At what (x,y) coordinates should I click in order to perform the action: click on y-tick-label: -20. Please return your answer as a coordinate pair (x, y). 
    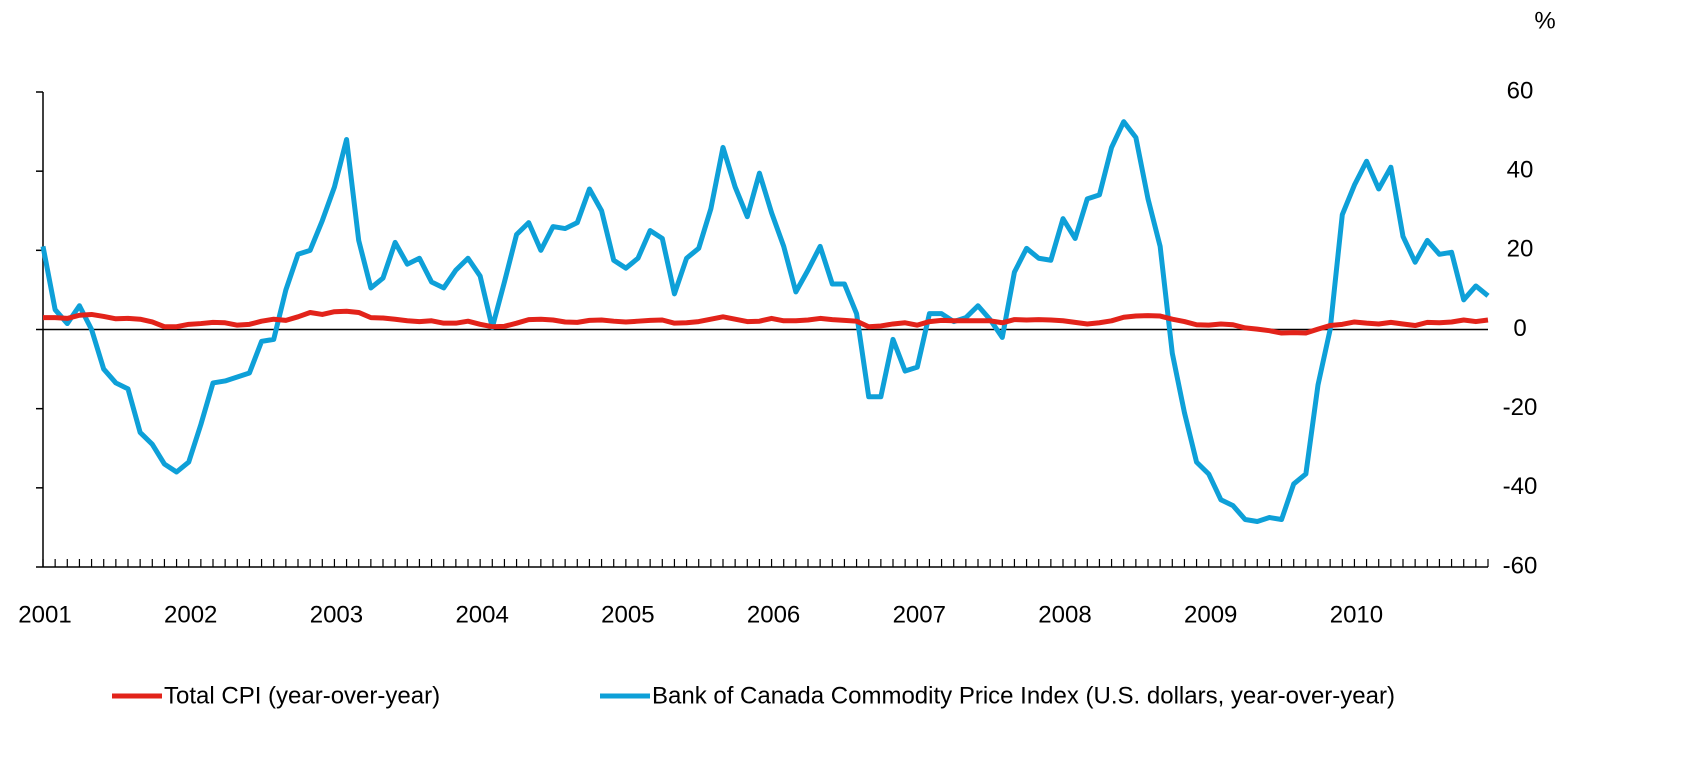
    Looking at the image, I should click on (1520, 407).